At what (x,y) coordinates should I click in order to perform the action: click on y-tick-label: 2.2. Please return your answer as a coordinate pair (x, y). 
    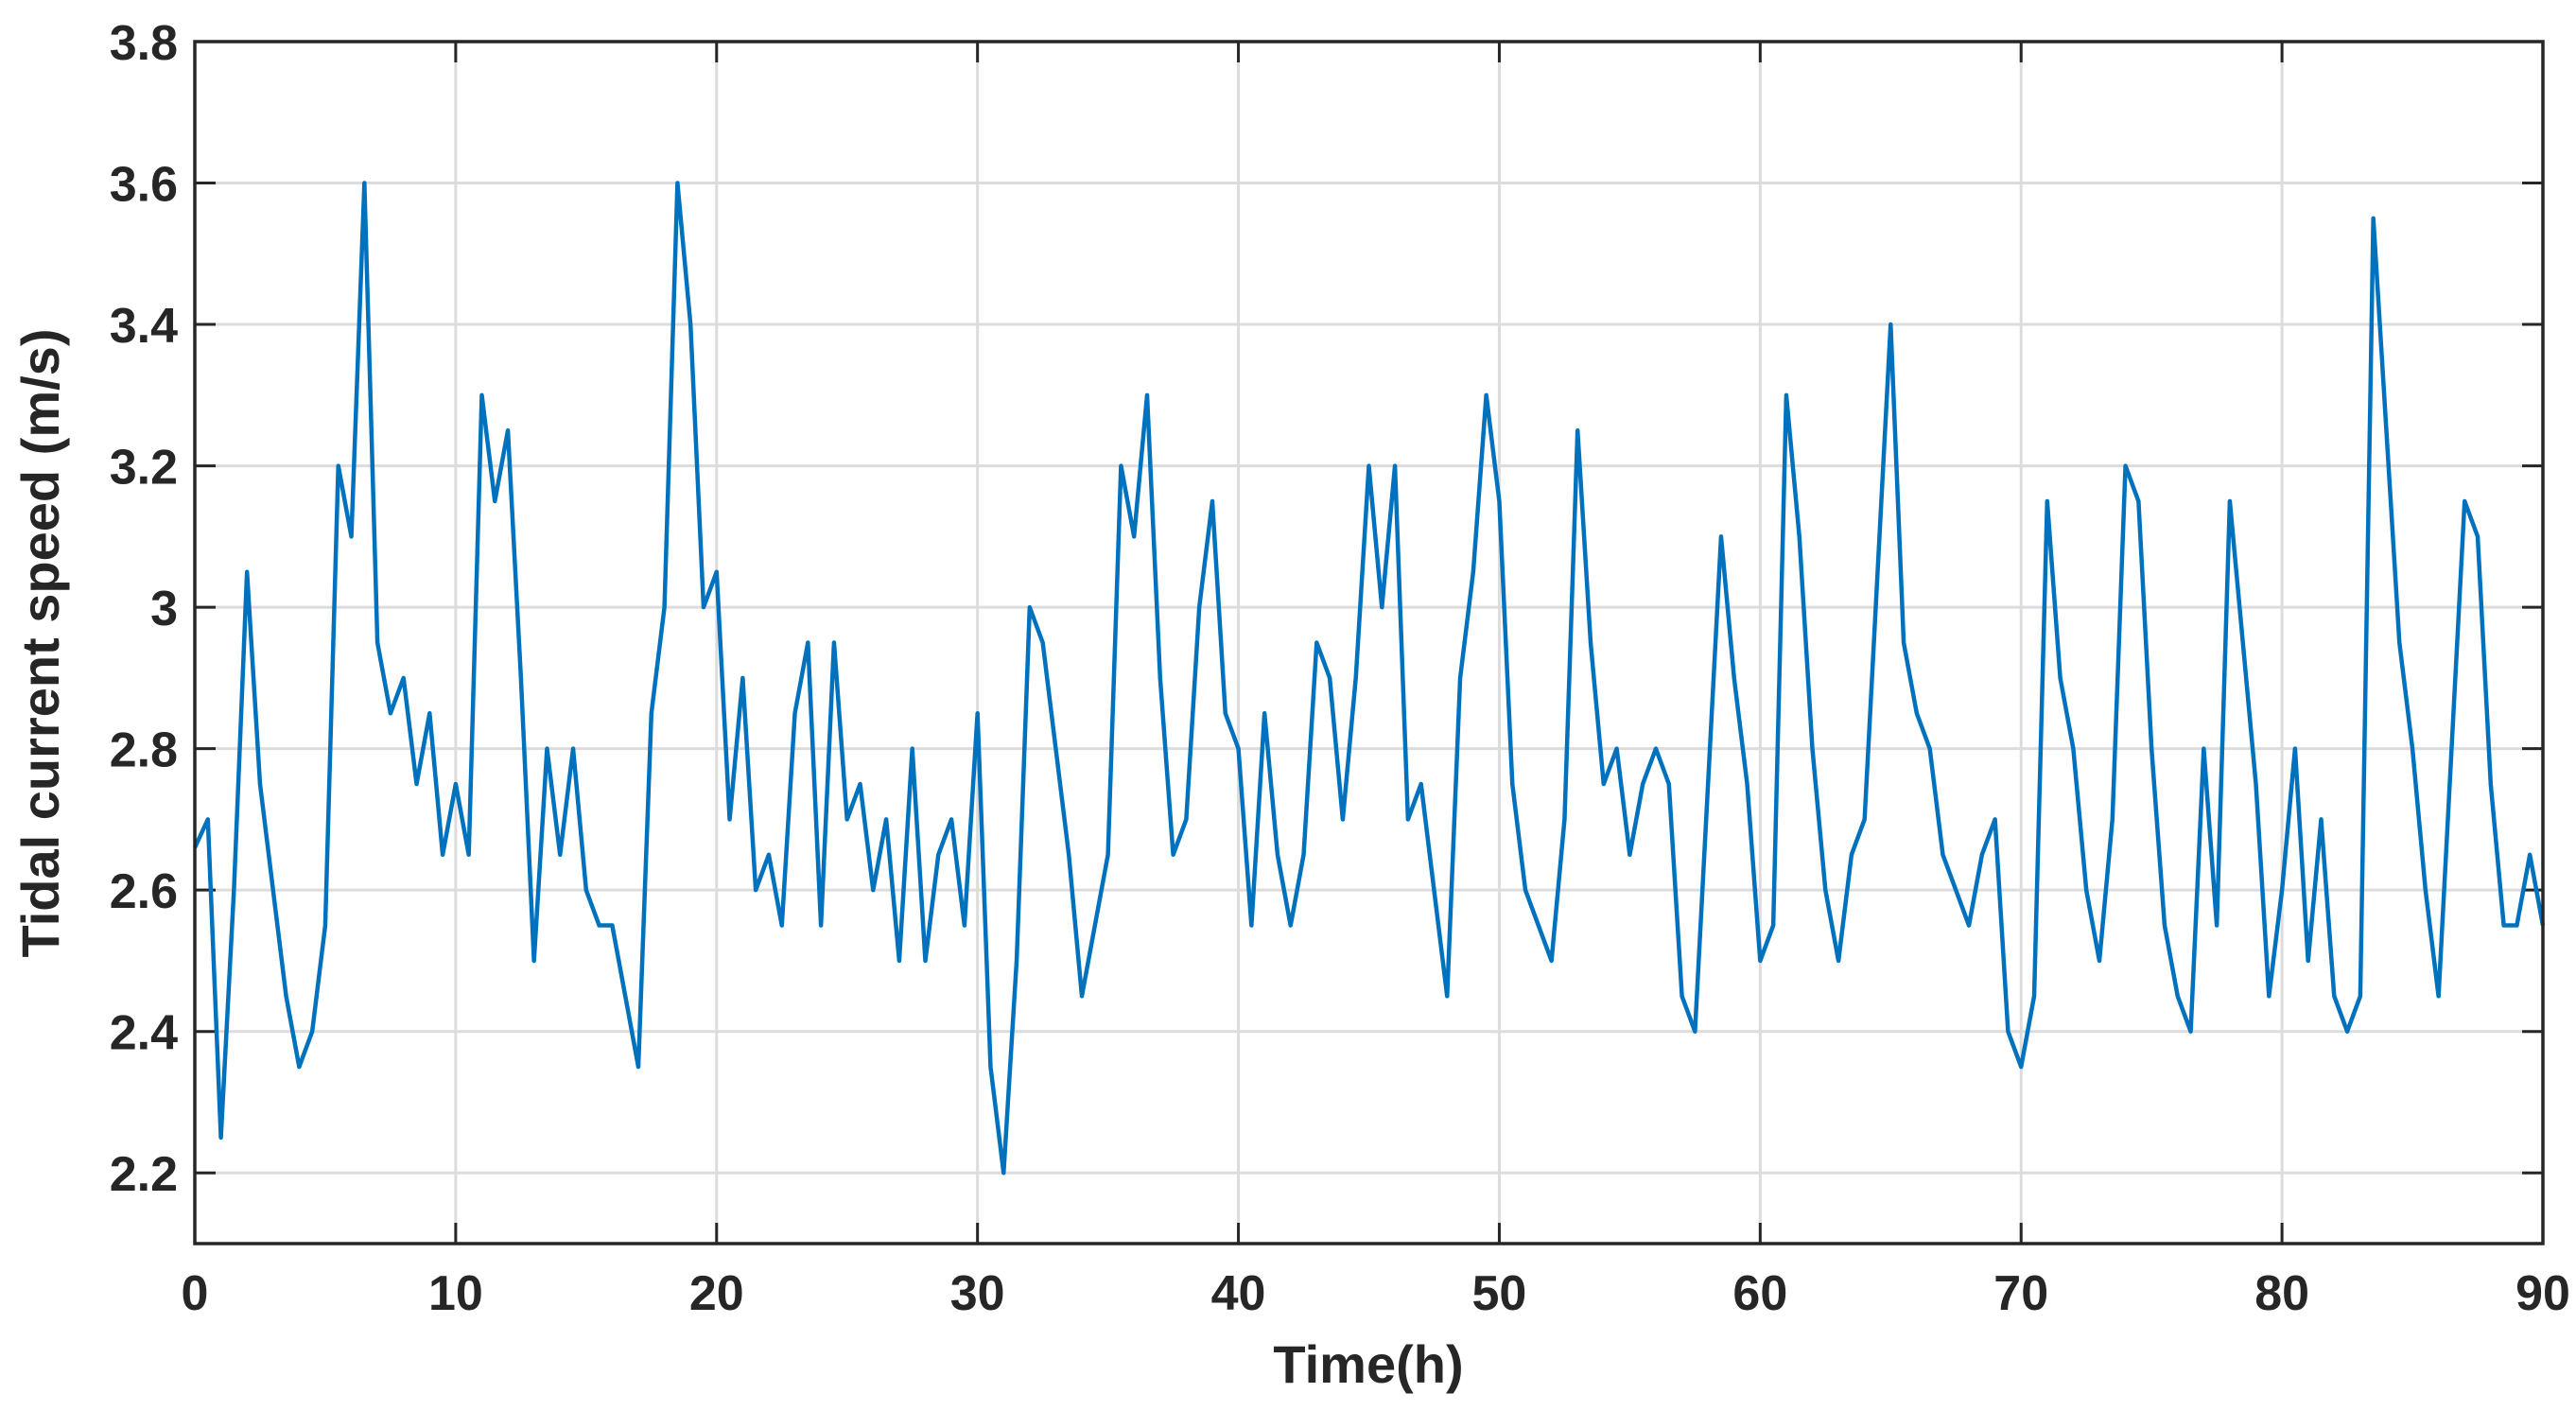
    Looking at the image, I should click on (144, 1175).